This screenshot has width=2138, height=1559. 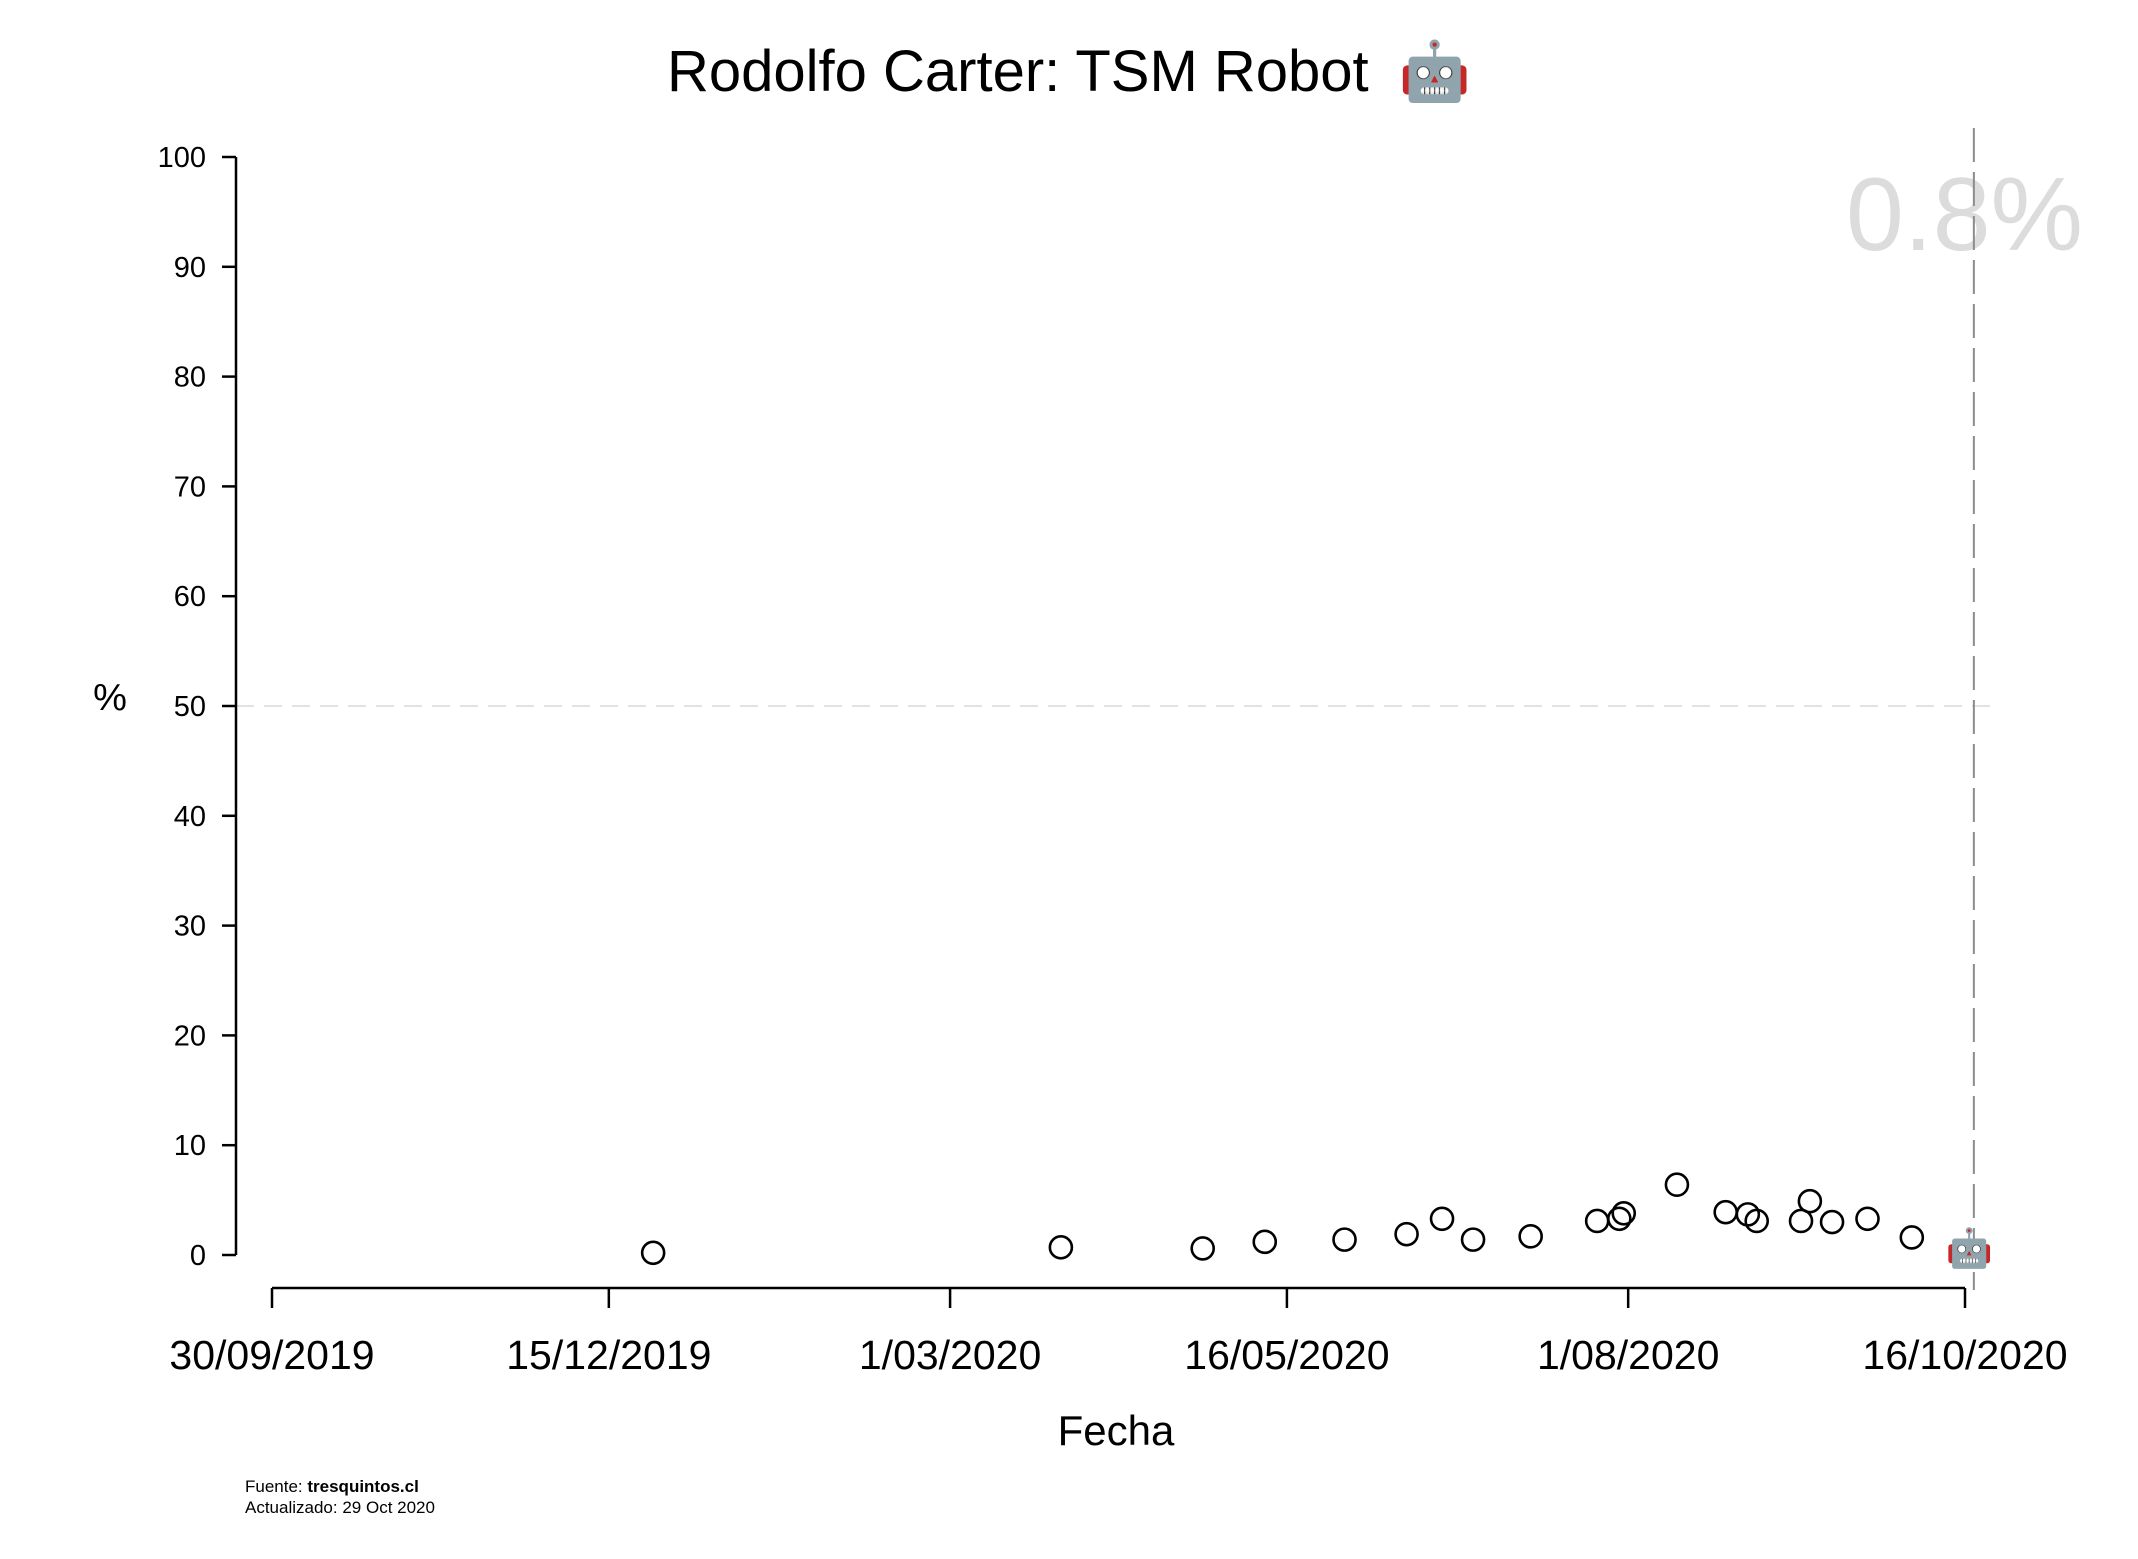 I want to click on x-tick-label: 16/10/2020, so click(x=1964, y=1355).